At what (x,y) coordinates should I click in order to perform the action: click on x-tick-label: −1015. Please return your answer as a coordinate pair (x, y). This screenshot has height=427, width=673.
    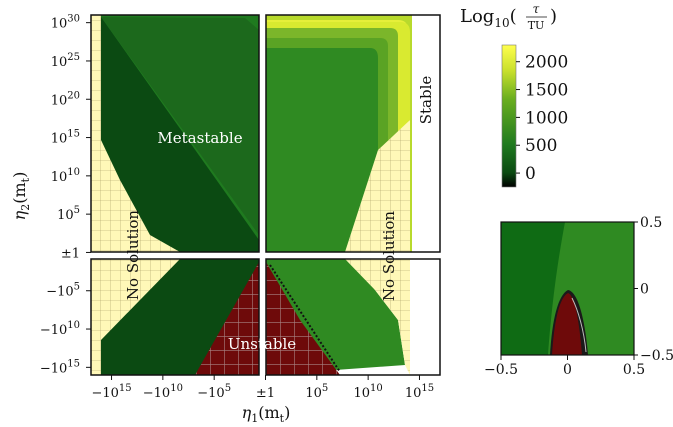
    Looking at the image, I should click on (111, 392).